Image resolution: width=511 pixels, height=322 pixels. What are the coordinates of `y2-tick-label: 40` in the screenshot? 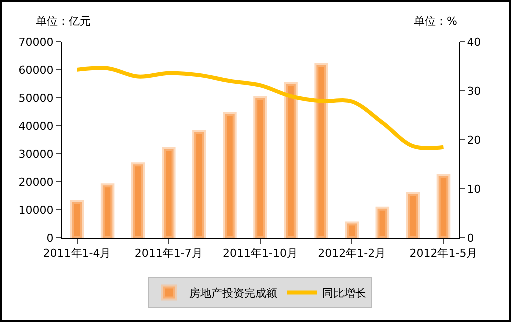 It's located at (474, 42).